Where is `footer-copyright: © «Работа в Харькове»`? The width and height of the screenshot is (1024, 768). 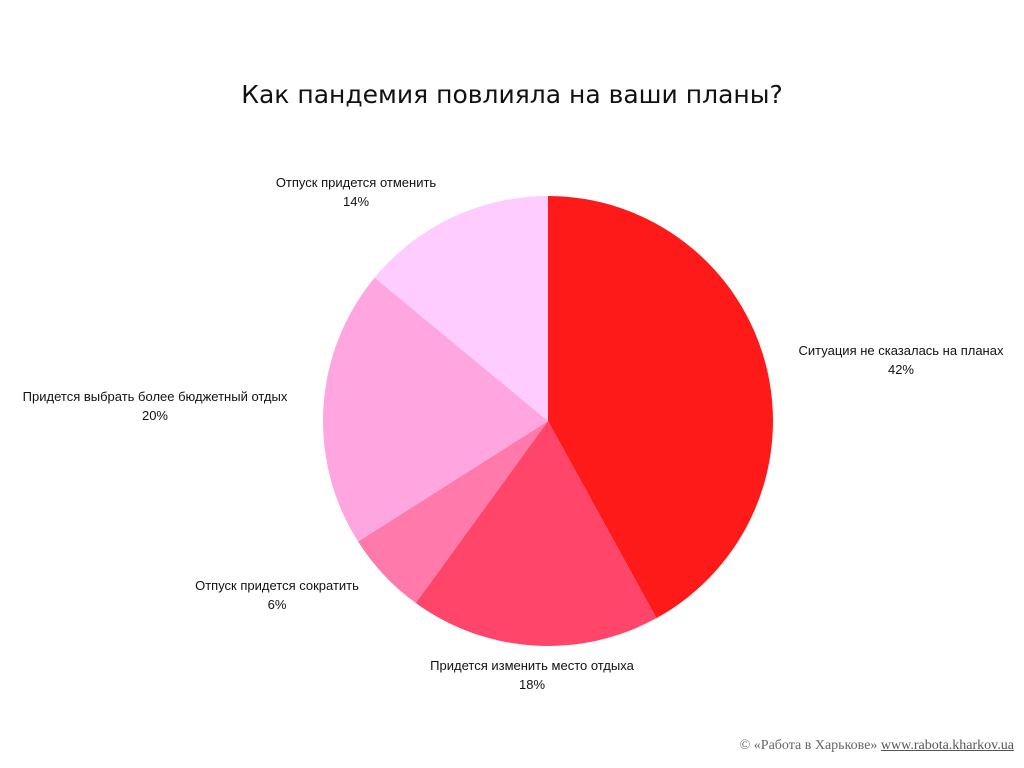
footer-copyright: © «Работа в Харькове» is located at coordinates (808, 745).